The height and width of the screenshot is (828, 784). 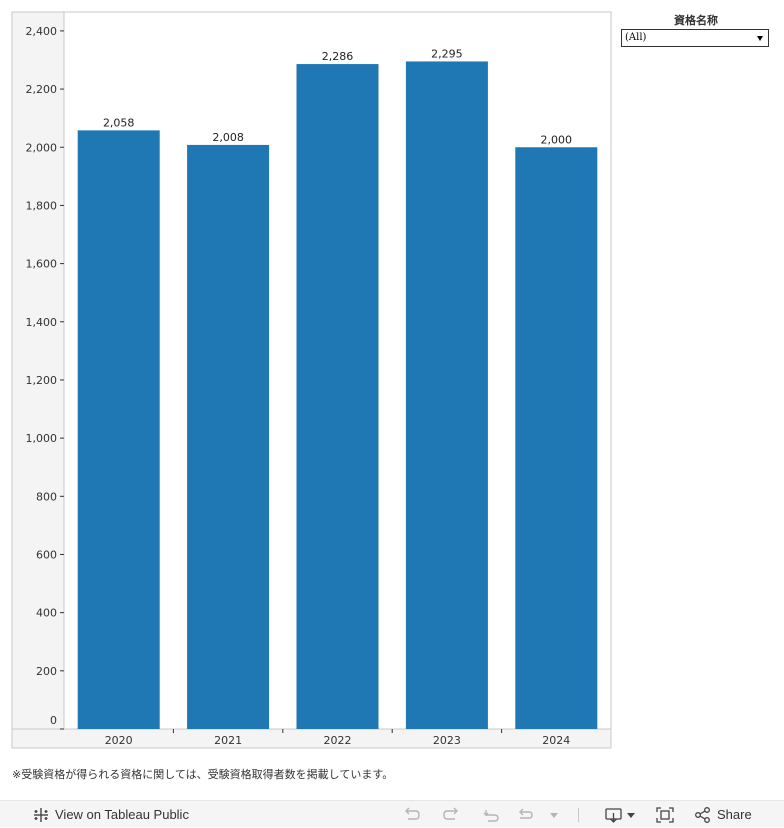 I want to click on bar-2023, so click(x=446, y=395).